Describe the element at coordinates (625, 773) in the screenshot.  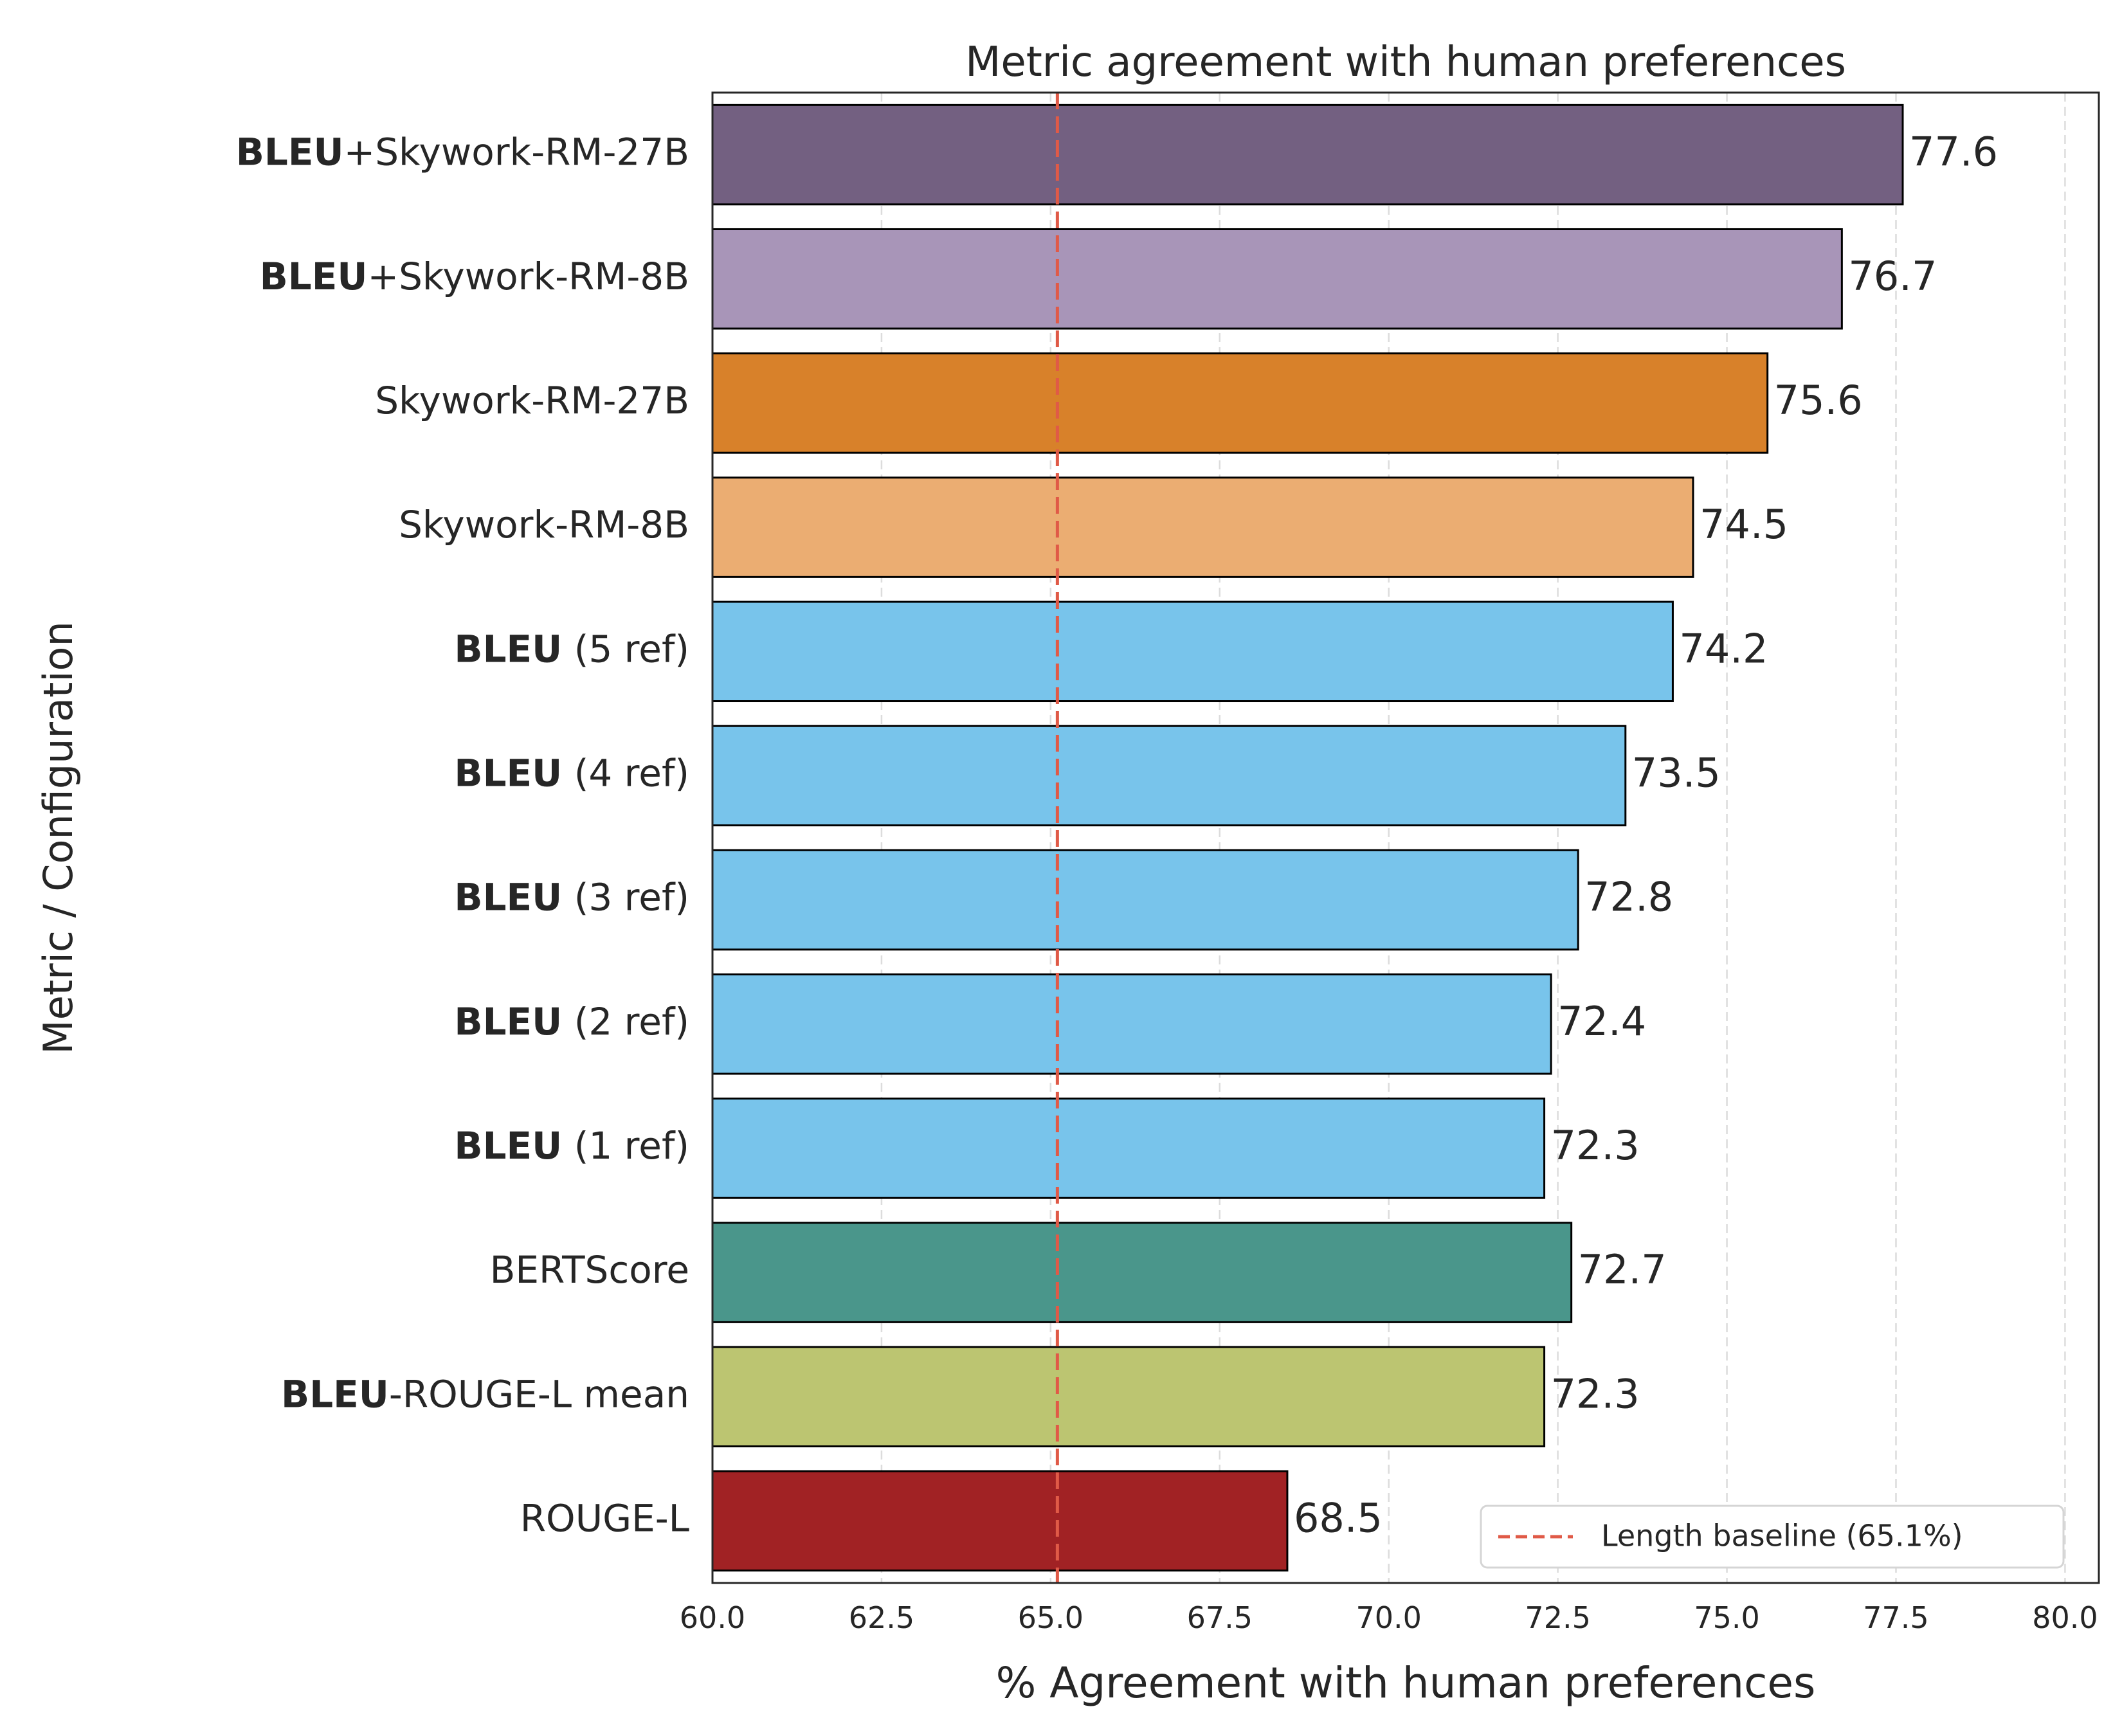
I see `y-tick-label-rest: (4 ref)` at that location.